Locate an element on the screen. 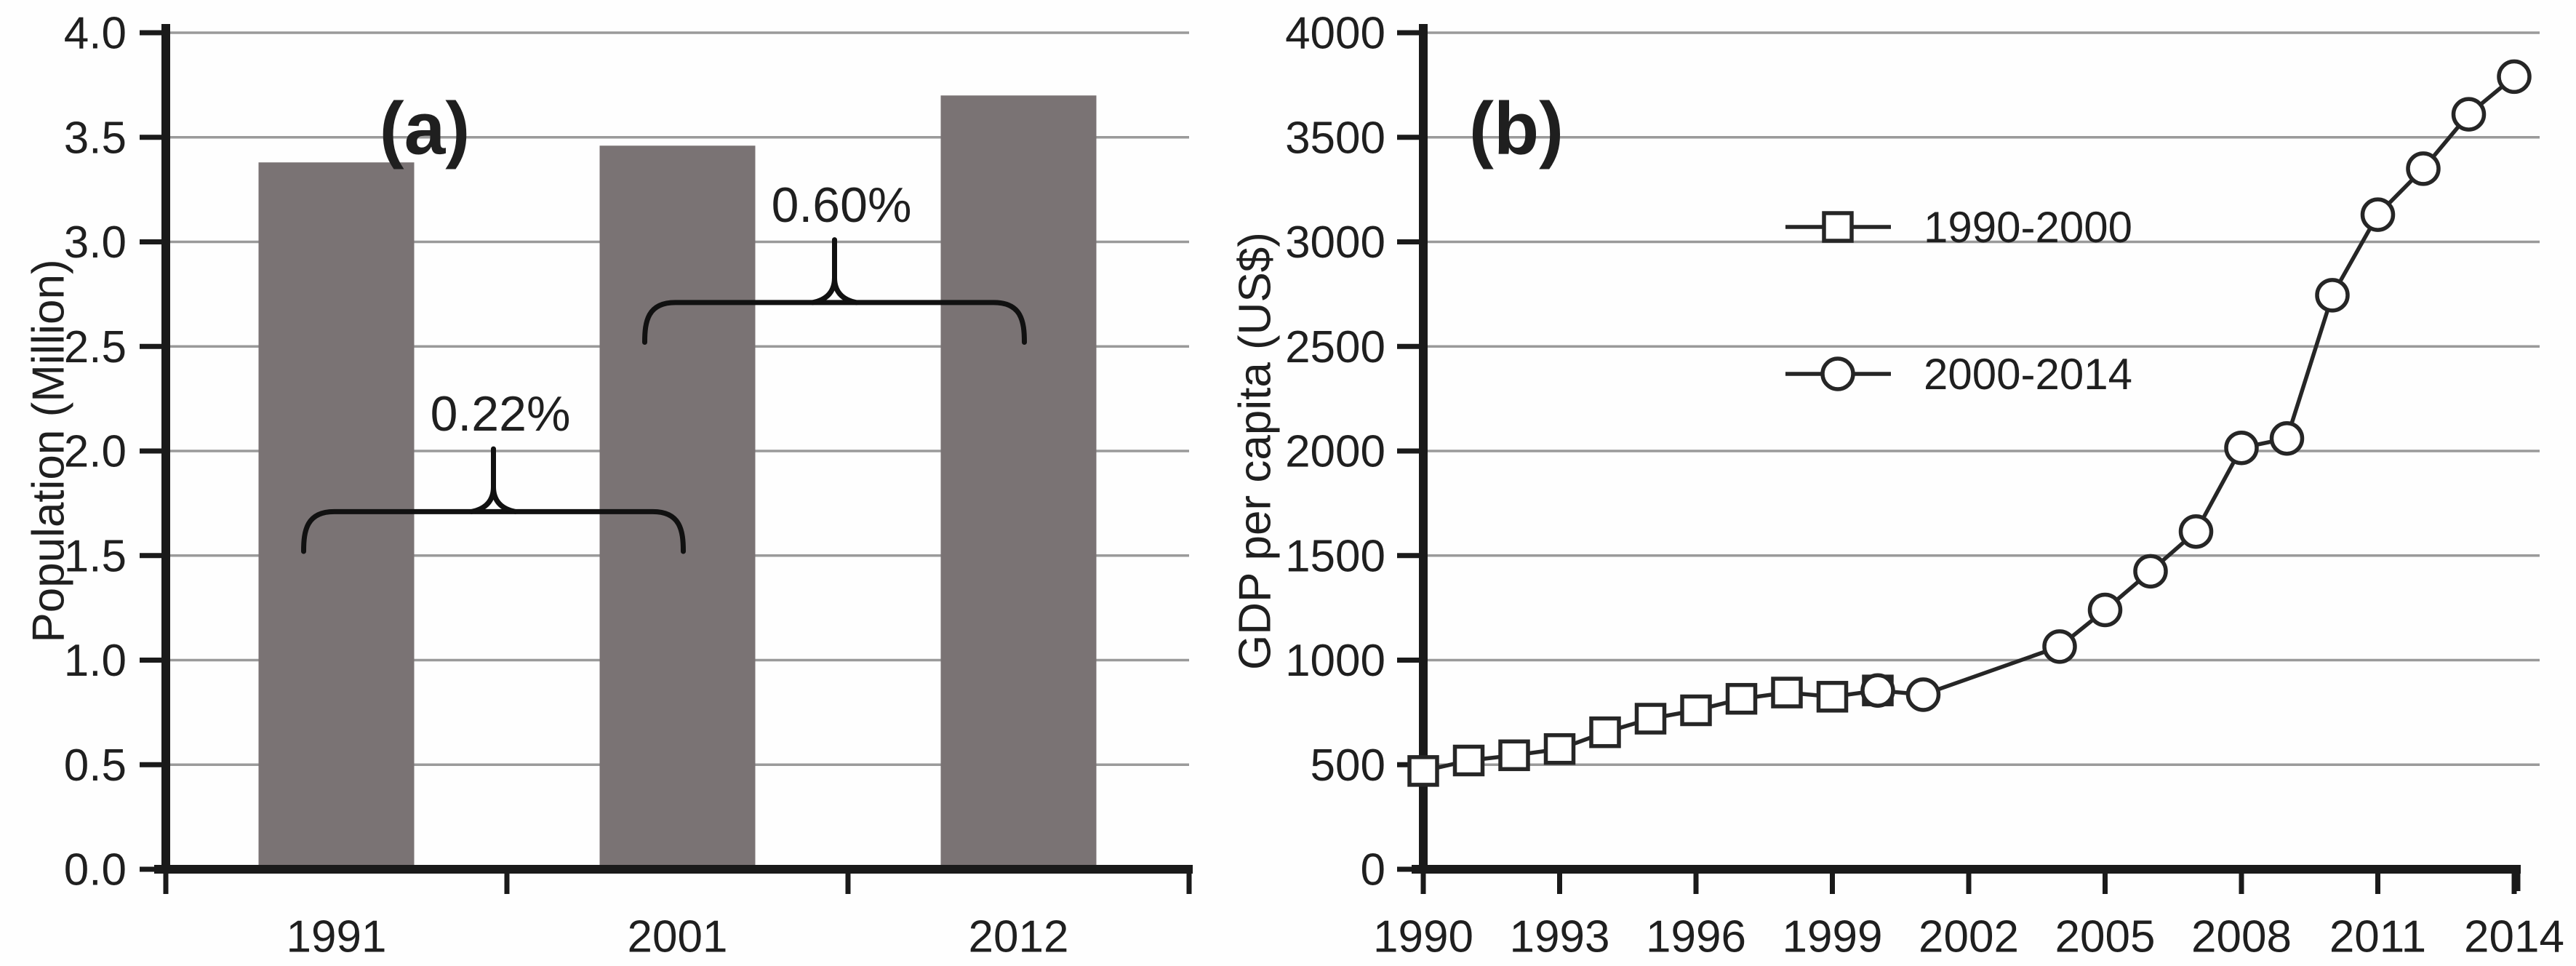 This screenshot has width=2576, height=966. circle-marker-2001 is located at coordinates (1923, 694).